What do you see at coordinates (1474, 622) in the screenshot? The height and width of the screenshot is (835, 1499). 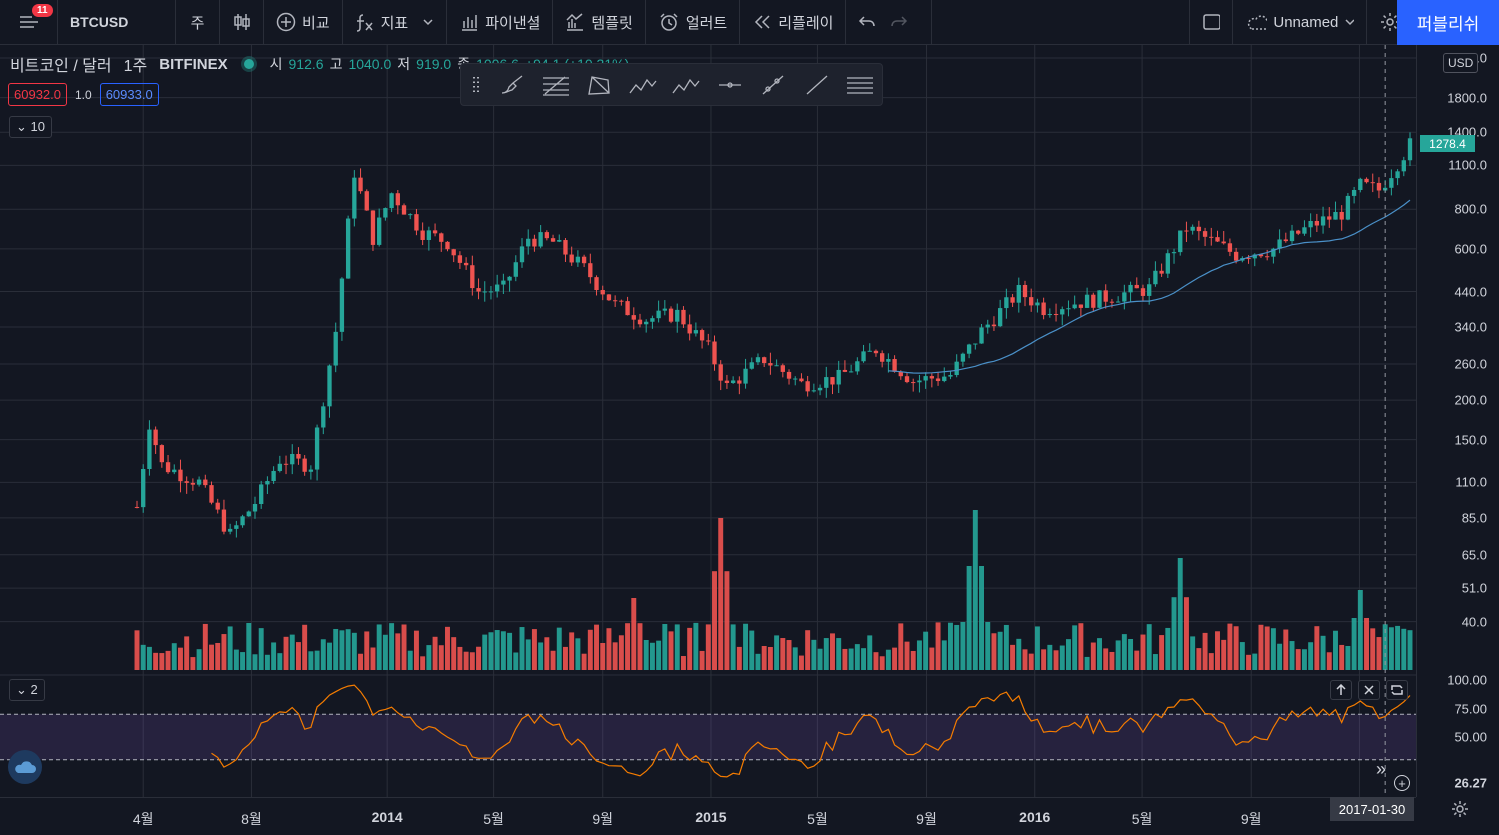 I see `price-tick: 40.0` at bounding box center [1474, 622].